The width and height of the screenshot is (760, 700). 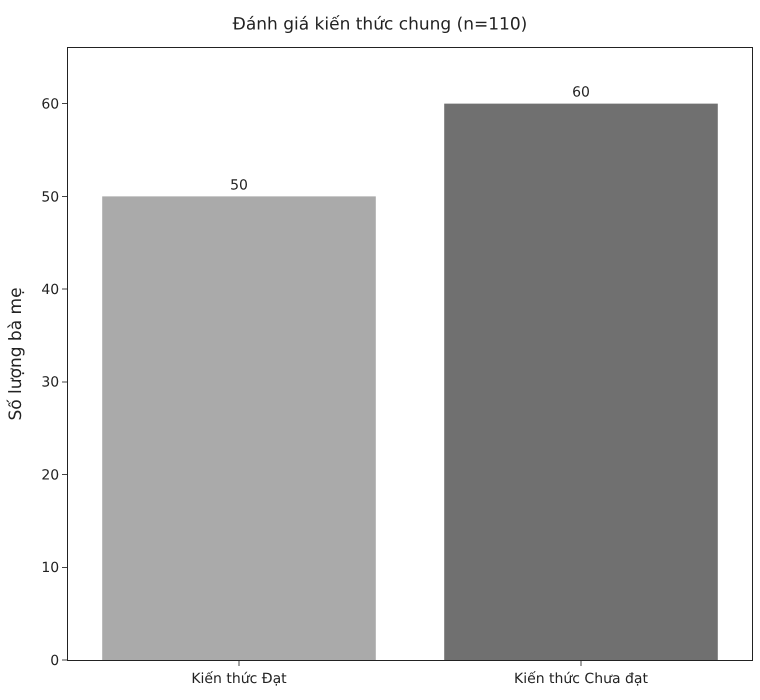 What do you see at coordinates (50, 568) in the screenshot?
I see `y-tick-label: 10` at bounding box center [50, 568].